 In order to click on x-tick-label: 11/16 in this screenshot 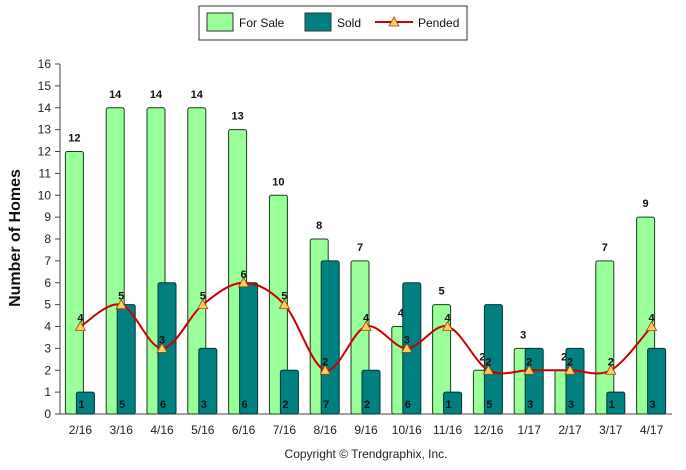, I will do `click(447, 430)`.